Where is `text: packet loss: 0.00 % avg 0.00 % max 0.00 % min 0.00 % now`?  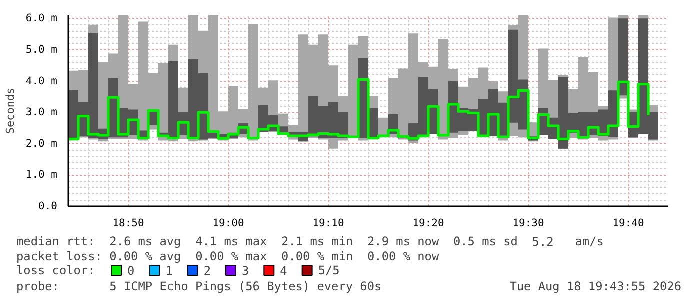 text: packet loss: 0.00 % avg 0.00 % max 0.00 % min 0.00 % now is located at coordinates (228, 257).